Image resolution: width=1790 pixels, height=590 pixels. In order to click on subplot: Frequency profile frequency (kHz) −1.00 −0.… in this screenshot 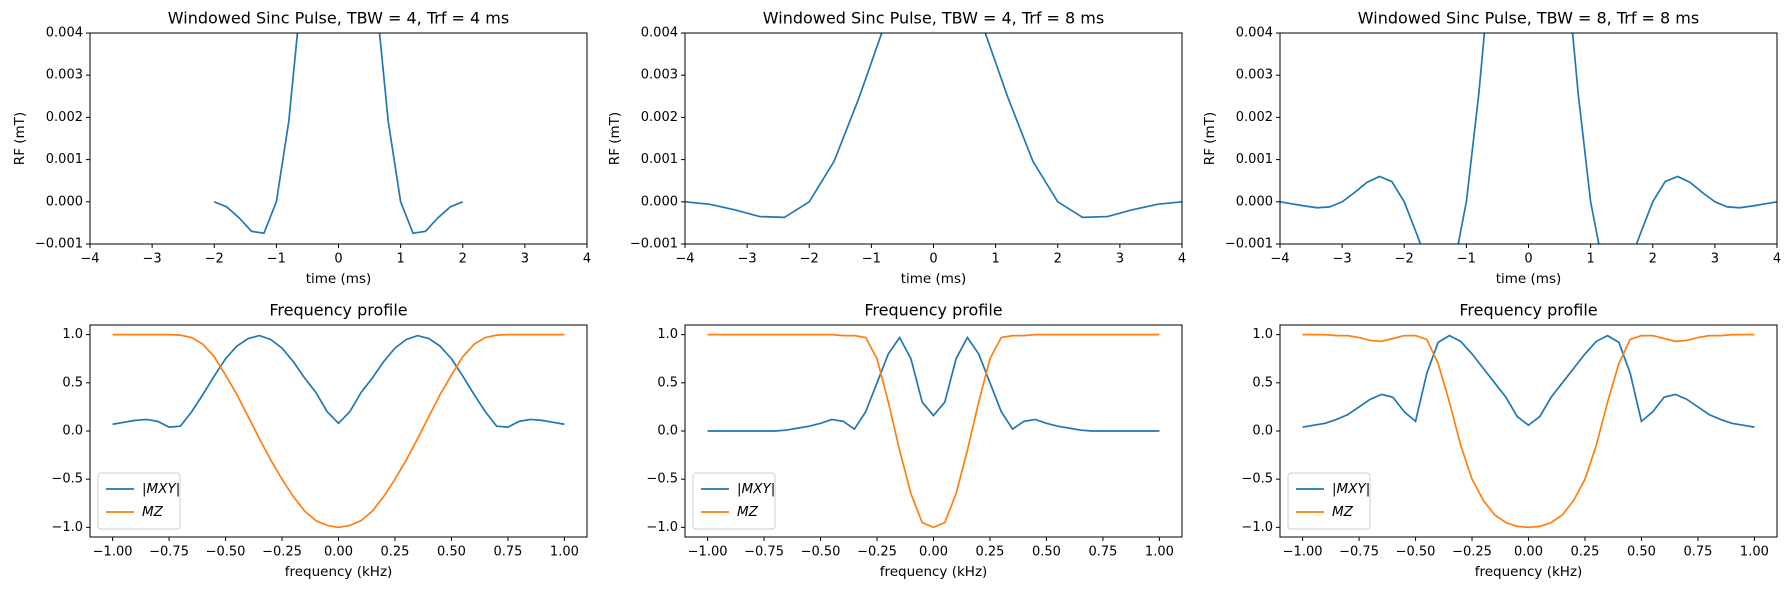, I will do `click(914, 440)`.